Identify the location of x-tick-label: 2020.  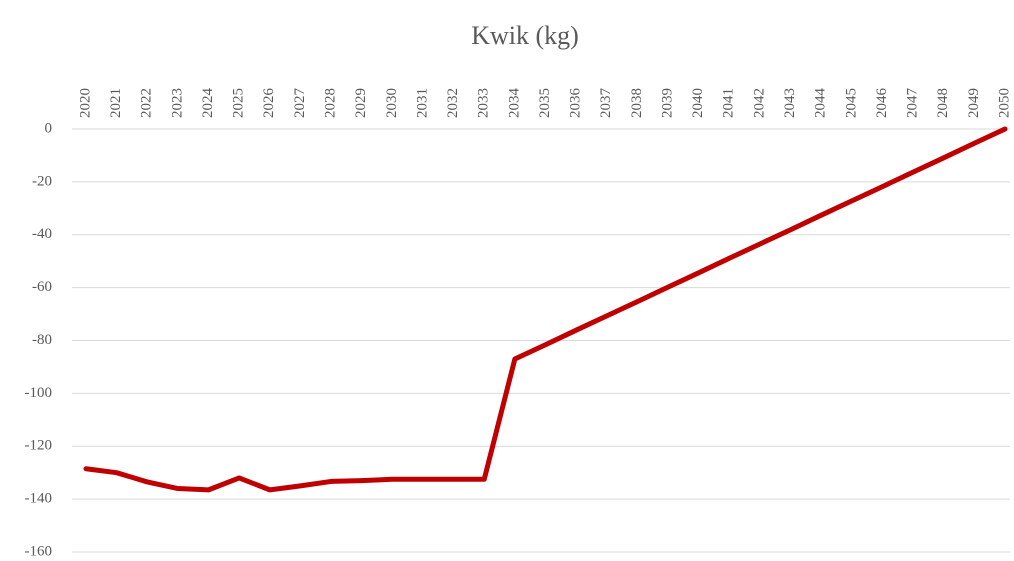
(85, 103).